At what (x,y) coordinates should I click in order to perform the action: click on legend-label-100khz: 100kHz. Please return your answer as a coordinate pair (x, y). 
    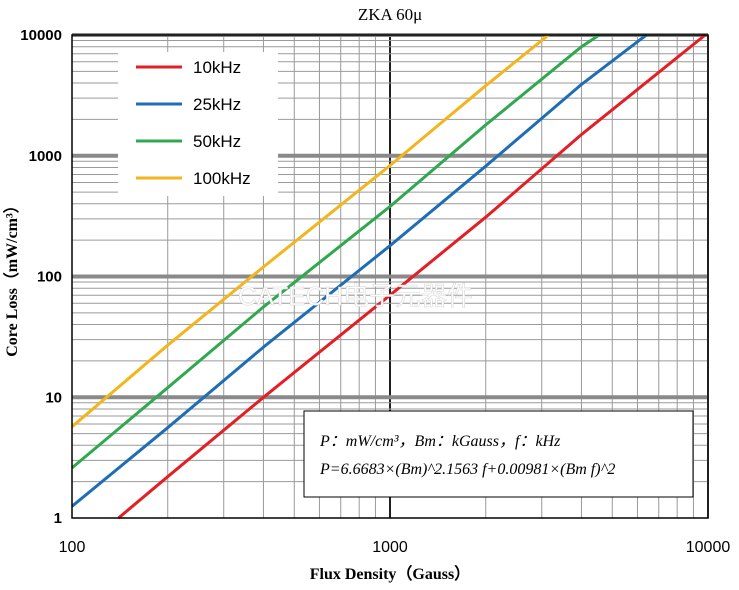
    Looking at the image, I should click on (222, 178).